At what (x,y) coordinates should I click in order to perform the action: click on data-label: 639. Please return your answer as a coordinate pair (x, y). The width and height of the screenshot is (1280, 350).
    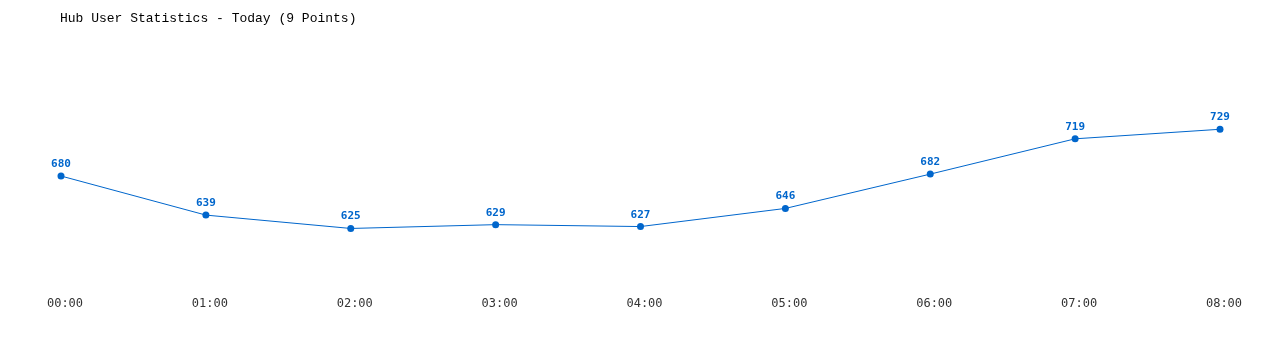
    Looking at the image, I should click on (205, 203).